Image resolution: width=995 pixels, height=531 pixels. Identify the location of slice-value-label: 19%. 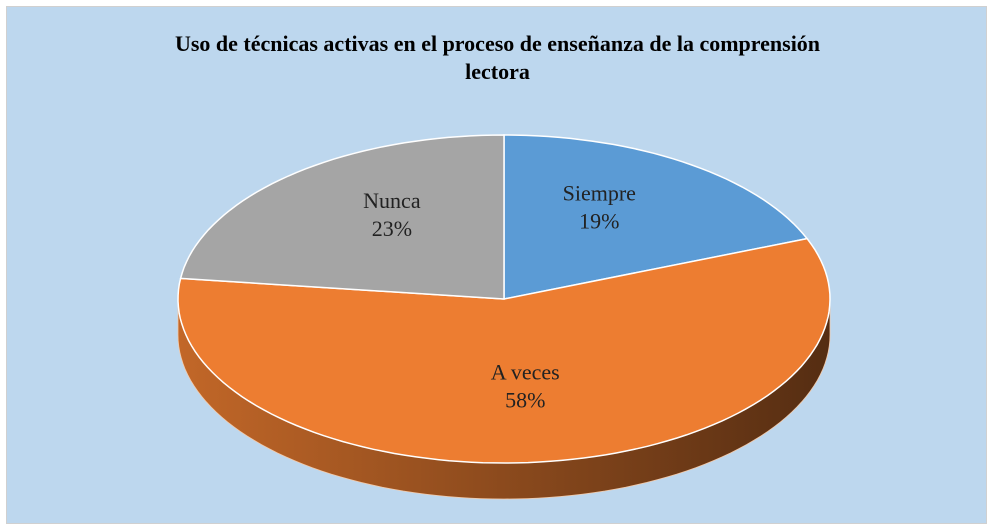
(599, 221).